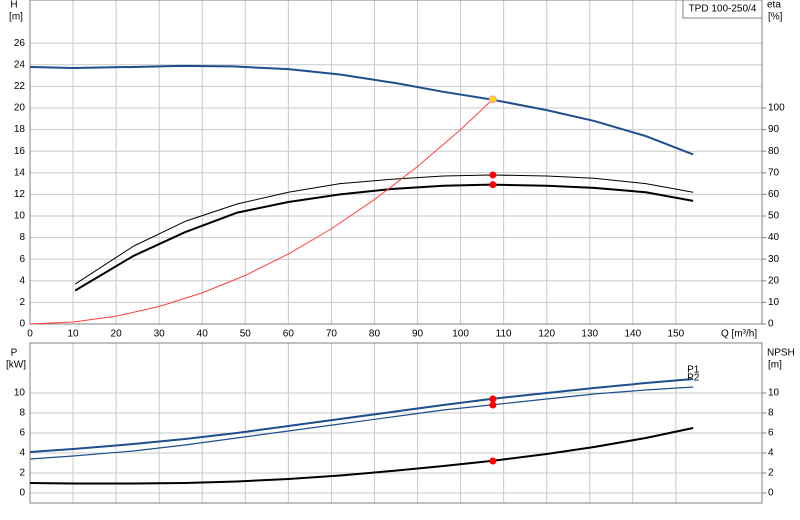 The image size is (800, 520). What do you see at coordinates (774, 172) in the screenshot?
I see `y2-tick-label: 70` at bounding box center [774, 172].